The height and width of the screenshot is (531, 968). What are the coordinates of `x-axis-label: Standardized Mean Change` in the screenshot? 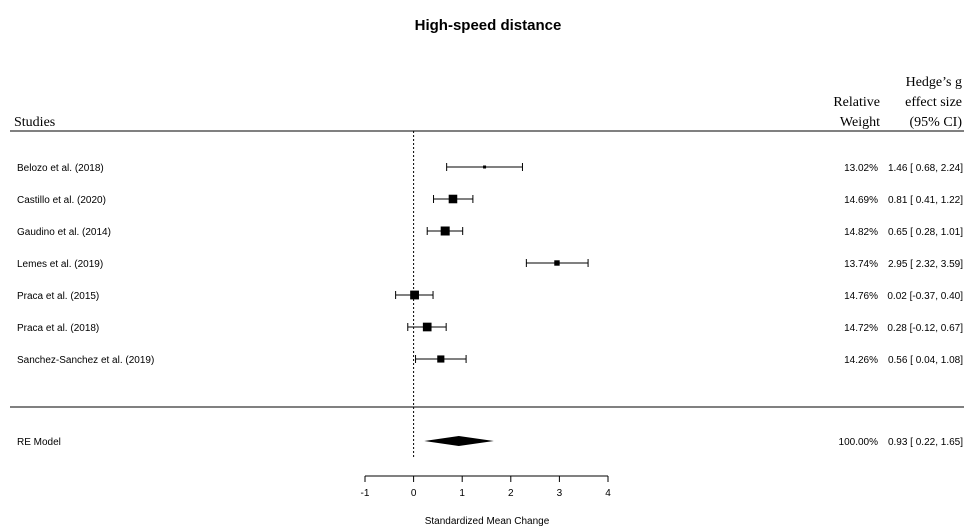 It's located at (487, 521).